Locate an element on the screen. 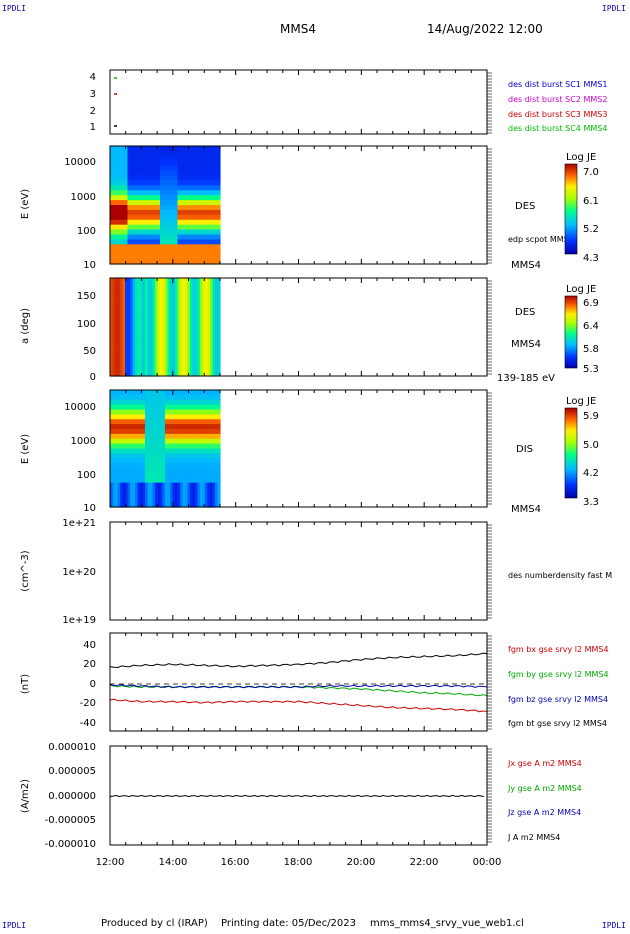 This screenshot has width=630, height=934. p2-ytick: 10000 is located at coordinates (80, 162).